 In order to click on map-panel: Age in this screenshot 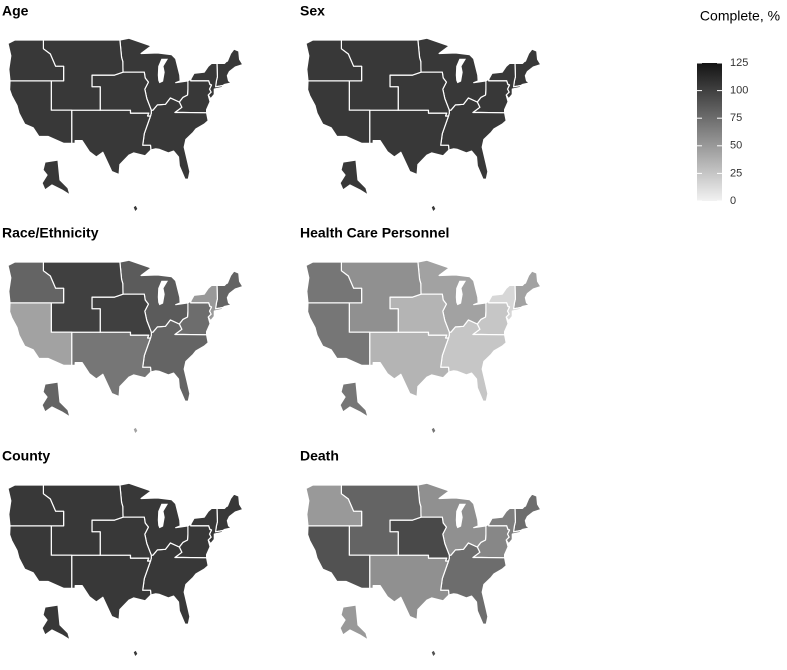, I will do `click(123, 108)`.